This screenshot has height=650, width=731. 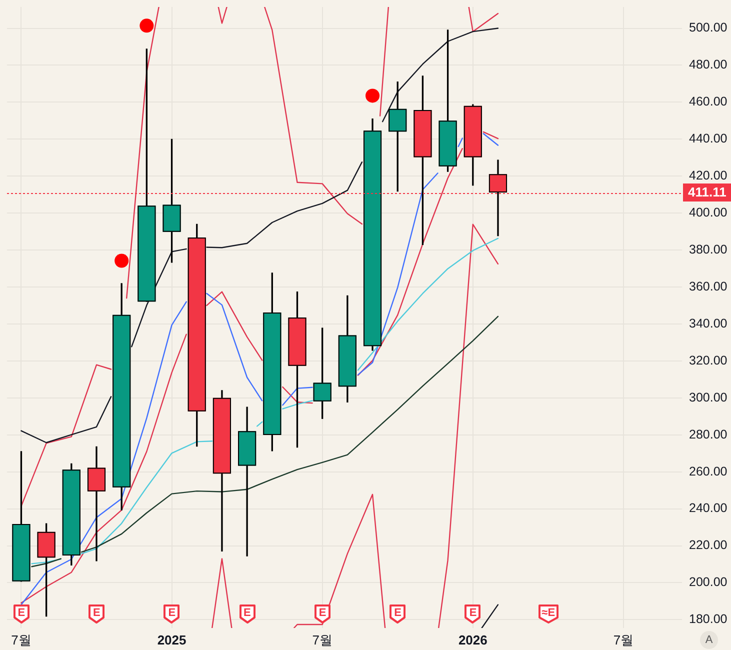 What do you see at coordinates (708, 397) in the screenshot?
I see `y-tick-label: 300.00` at bounding box center [708, 397].